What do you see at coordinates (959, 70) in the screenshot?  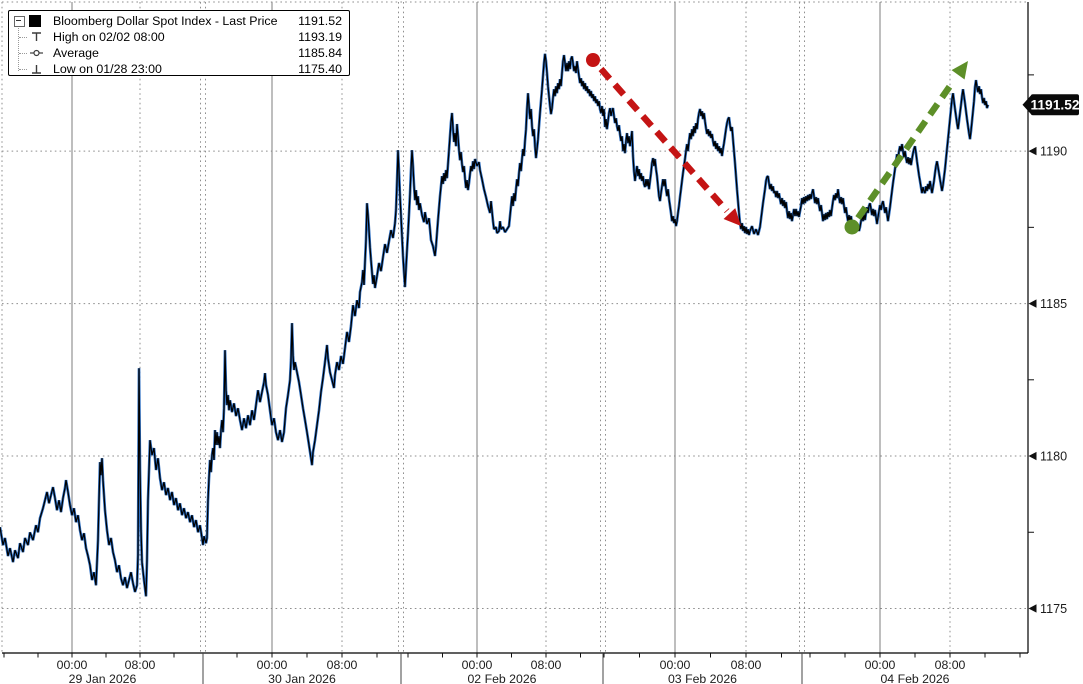 I see `green-up-arrow-head` at bounding box center [959, 70].